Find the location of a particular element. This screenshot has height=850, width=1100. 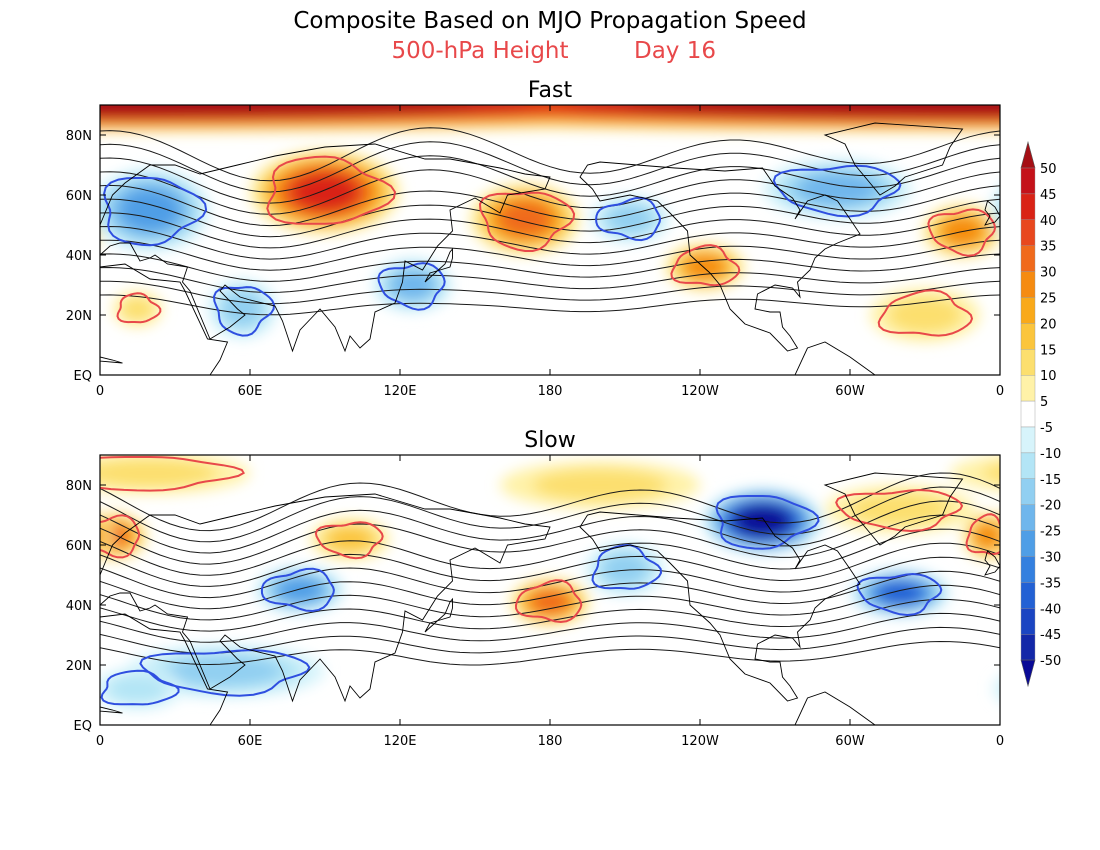

colorbar-label: -35 is located at coordinates (1050, 583).